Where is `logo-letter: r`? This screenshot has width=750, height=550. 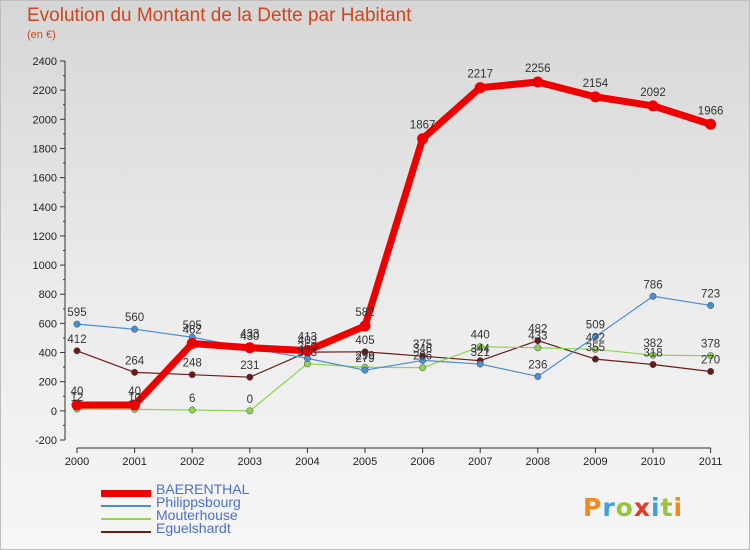 logo-letter: r is located at coordinates (609, 507).